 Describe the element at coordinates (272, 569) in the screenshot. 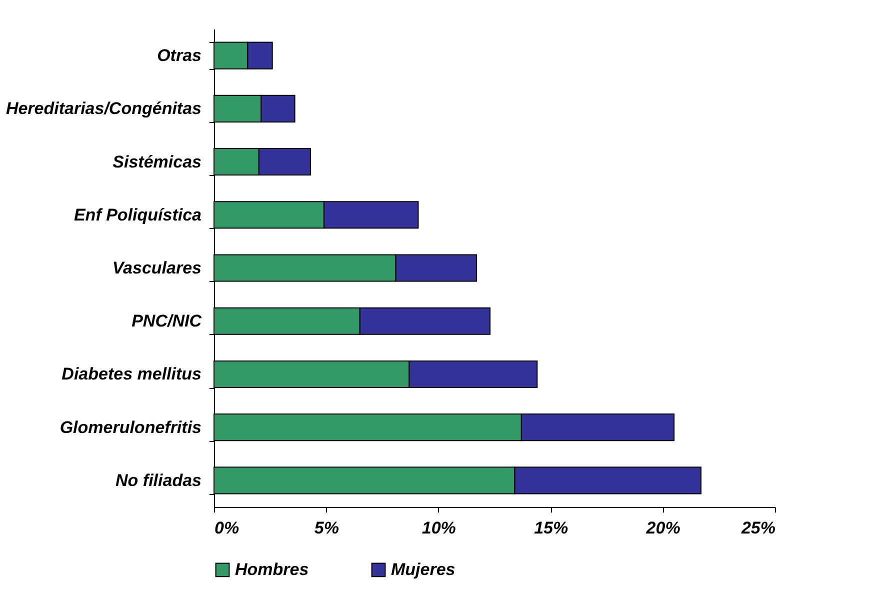

I see `legend-label: Hombres` at that location.